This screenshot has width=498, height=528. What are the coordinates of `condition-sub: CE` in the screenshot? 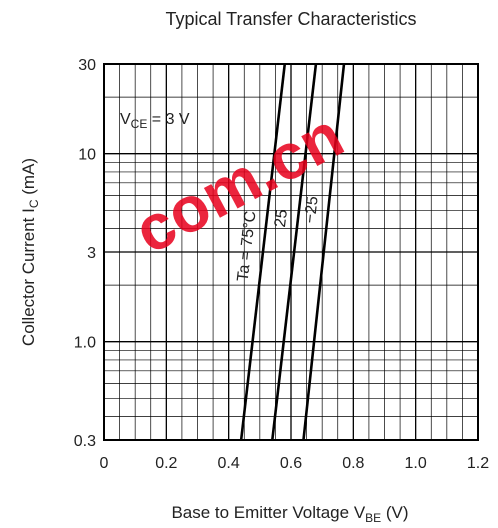 It's located at (139, 124).